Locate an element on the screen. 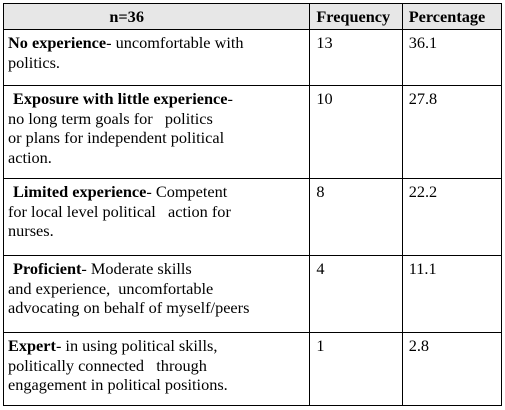  row-desc-line: for local level political action for is located at coordinates (119, 211).